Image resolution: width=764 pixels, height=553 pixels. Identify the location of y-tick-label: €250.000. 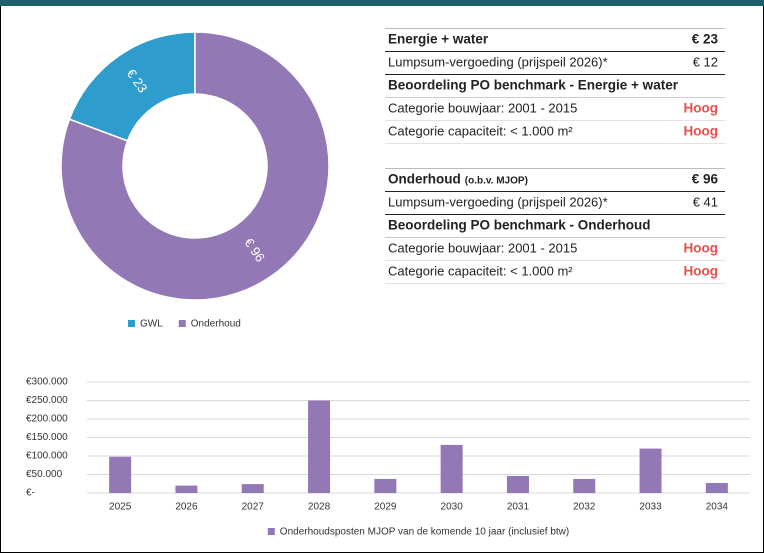
(47, 400).